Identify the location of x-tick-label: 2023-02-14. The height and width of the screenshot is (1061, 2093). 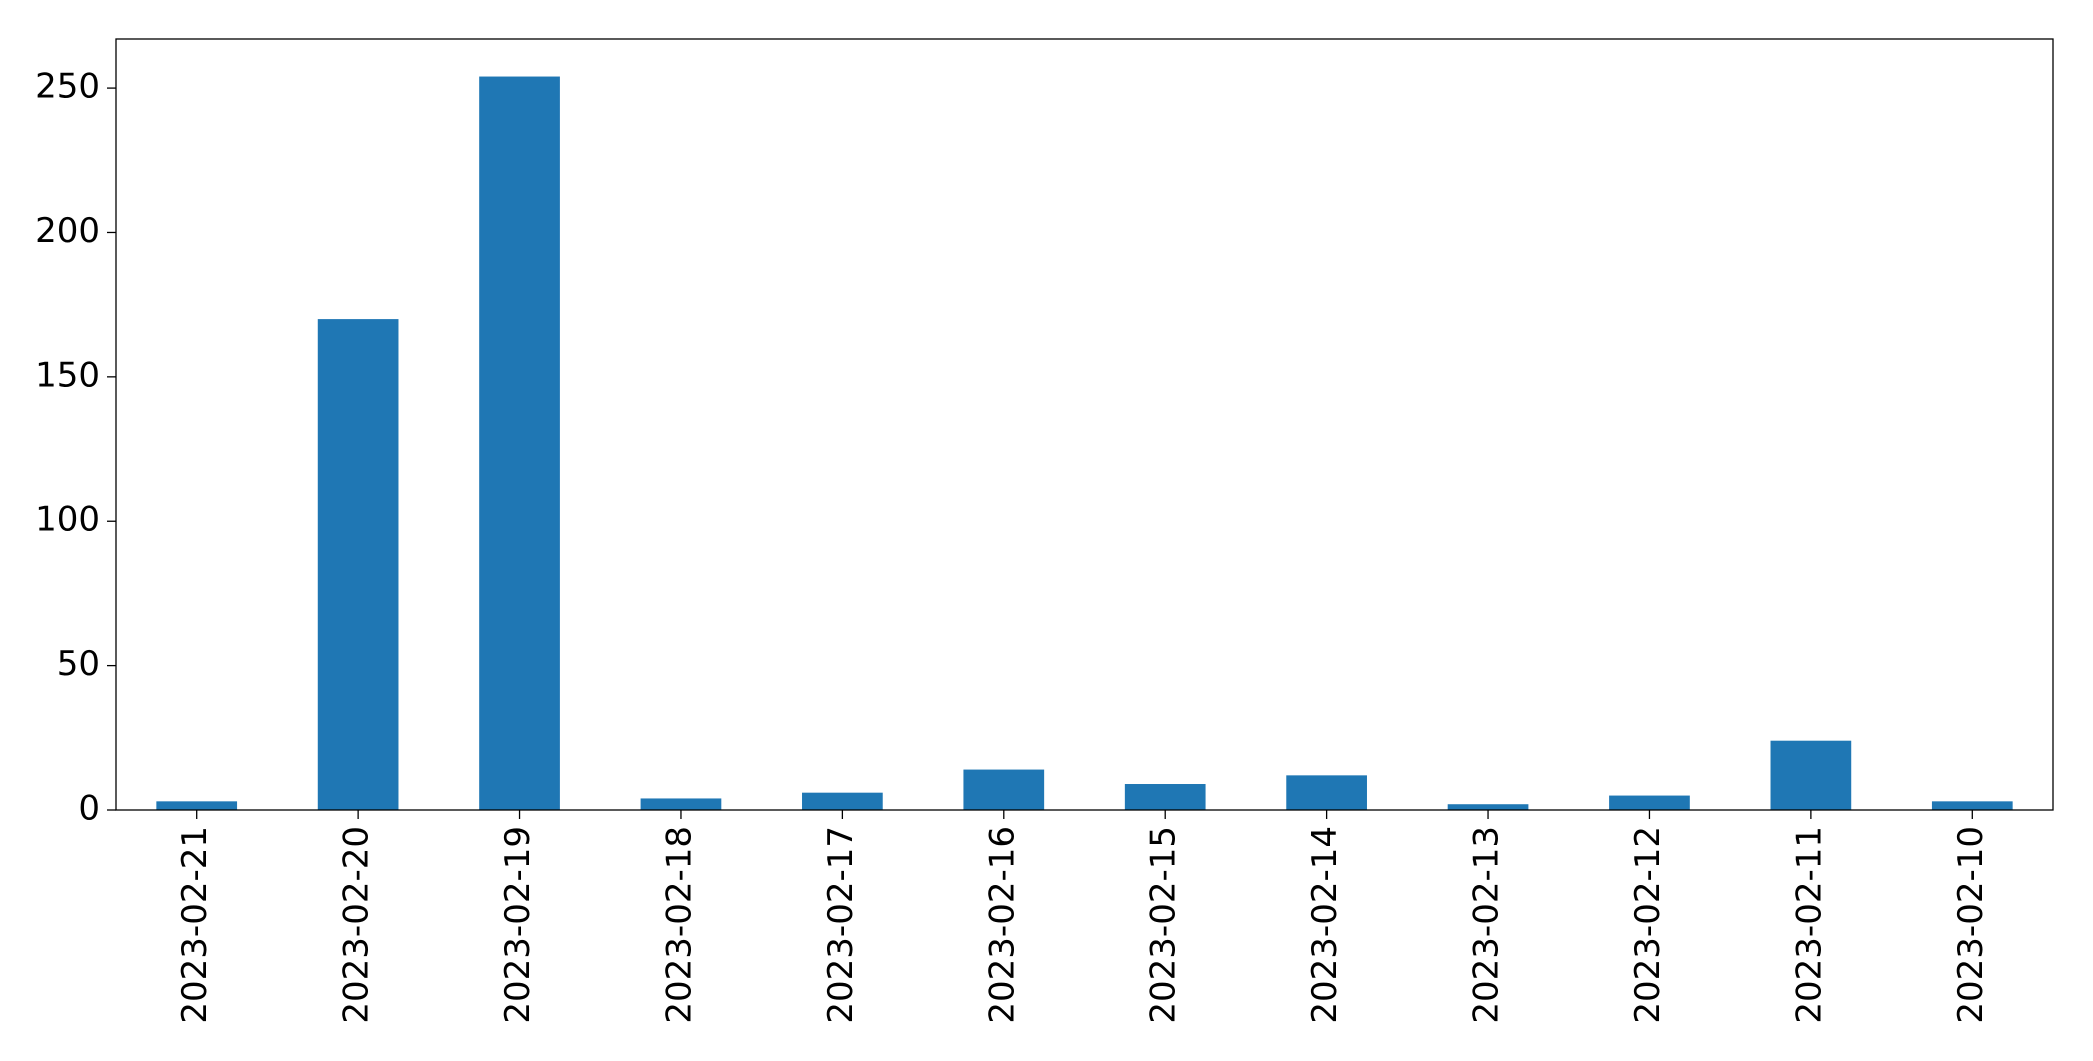
(1325, 925).